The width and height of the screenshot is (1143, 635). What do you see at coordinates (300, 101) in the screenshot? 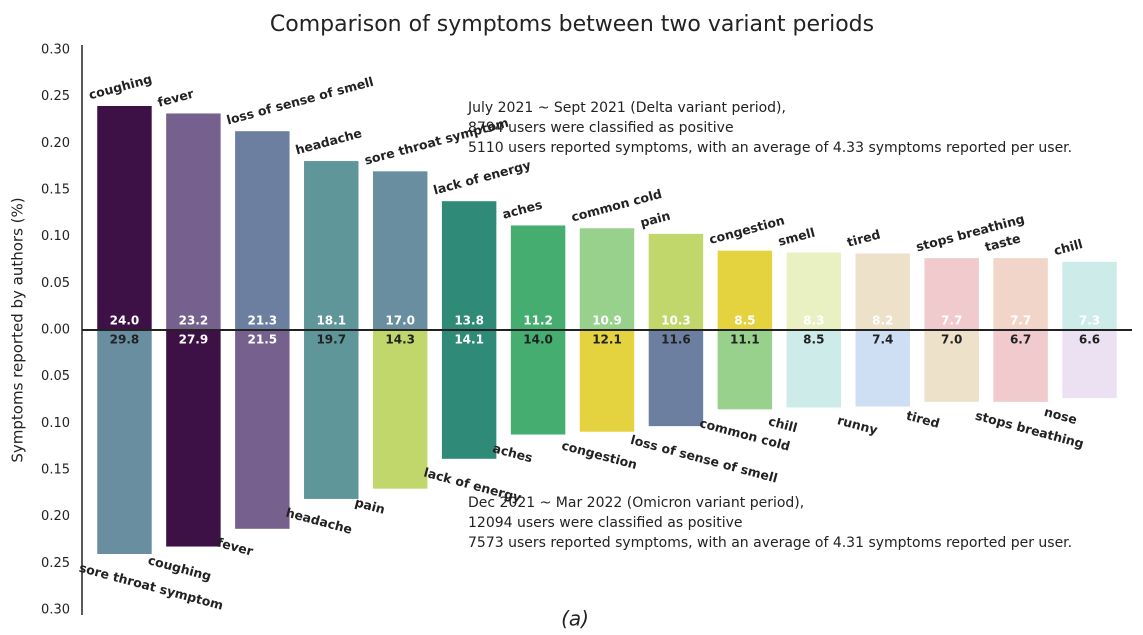
I see `category-label: loss of sense of smell` at bounding box center [300, 101].